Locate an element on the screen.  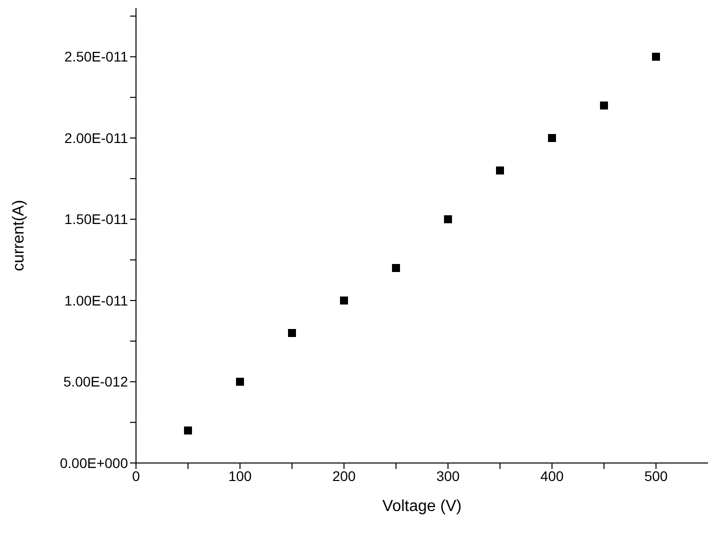
x-tick-label: 300 is located at coordinates (448, 476).